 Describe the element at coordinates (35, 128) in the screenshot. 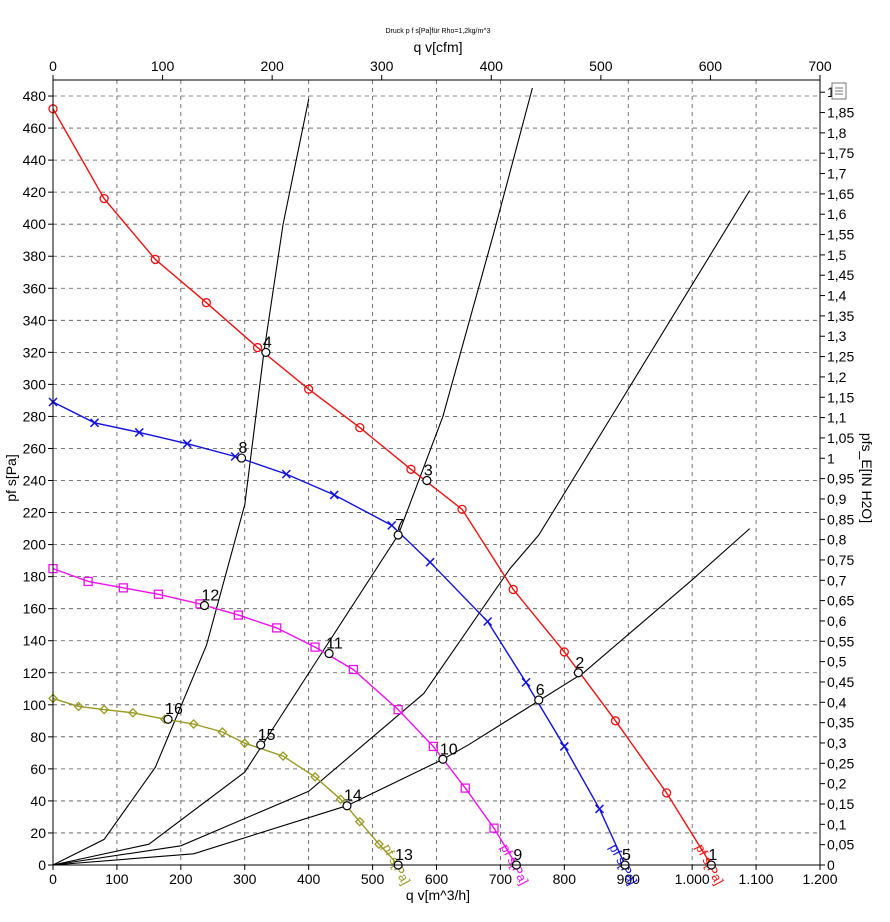

I see `y-tick-label: 460` at that location.